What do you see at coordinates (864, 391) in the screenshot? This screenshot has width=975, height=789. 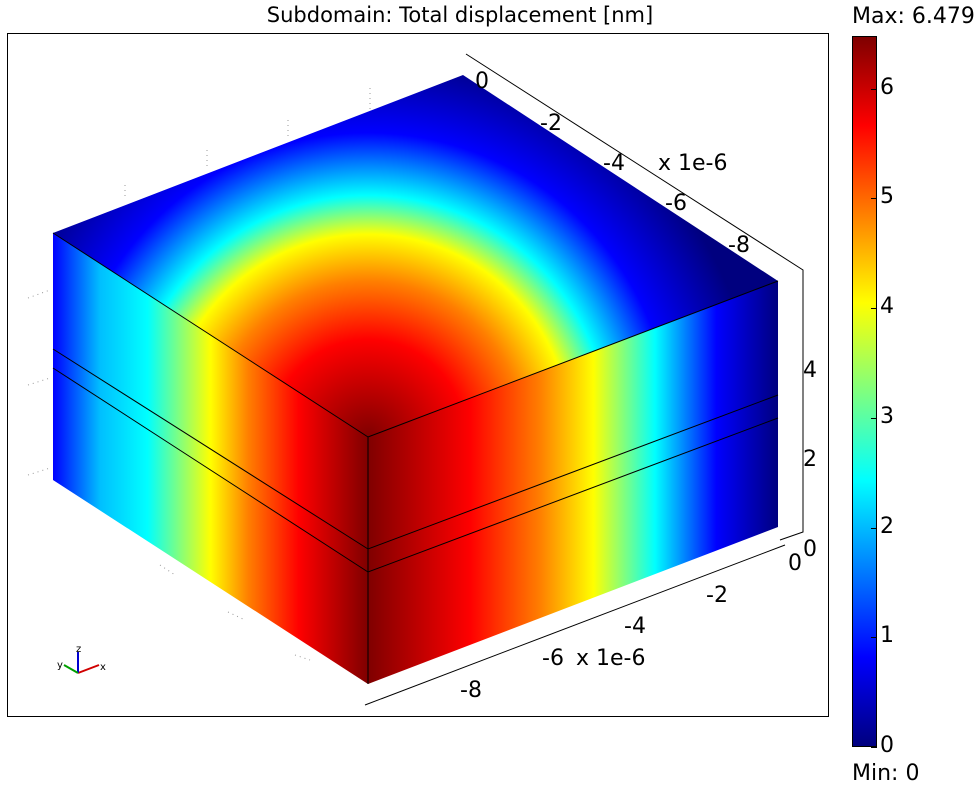 I see `colorbar` at bounding box center [864, 391].